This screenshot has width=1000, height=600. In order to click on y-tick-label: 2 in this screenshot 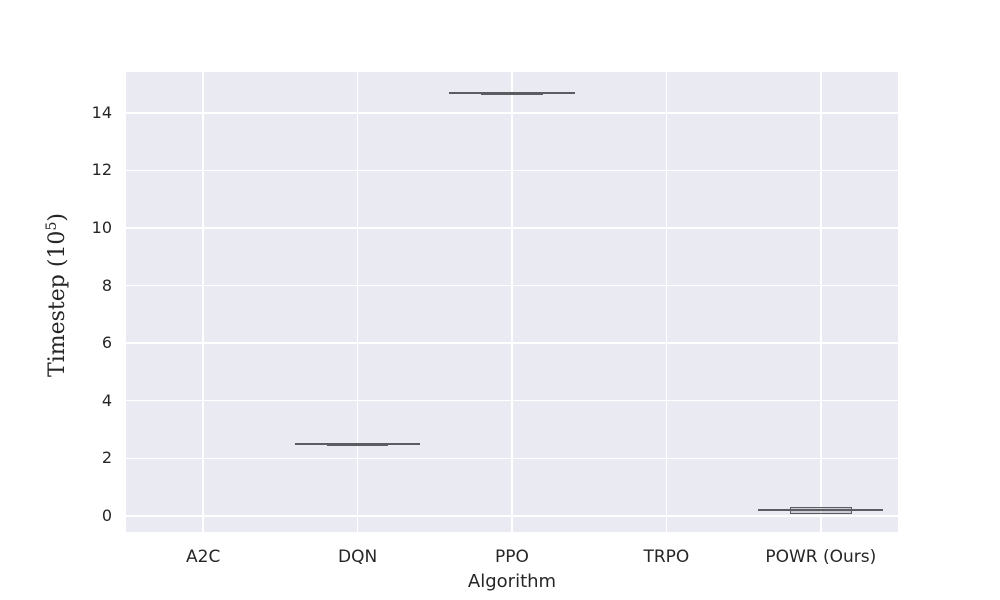, I will do `click(106, 458)`.